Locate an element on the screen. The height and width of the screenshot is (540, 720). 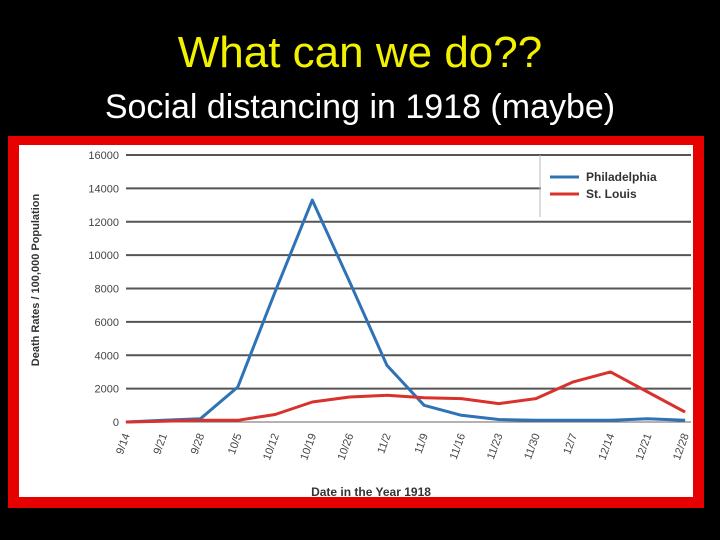
y-tick-label: 12000 is located at coordinates (103, 223).